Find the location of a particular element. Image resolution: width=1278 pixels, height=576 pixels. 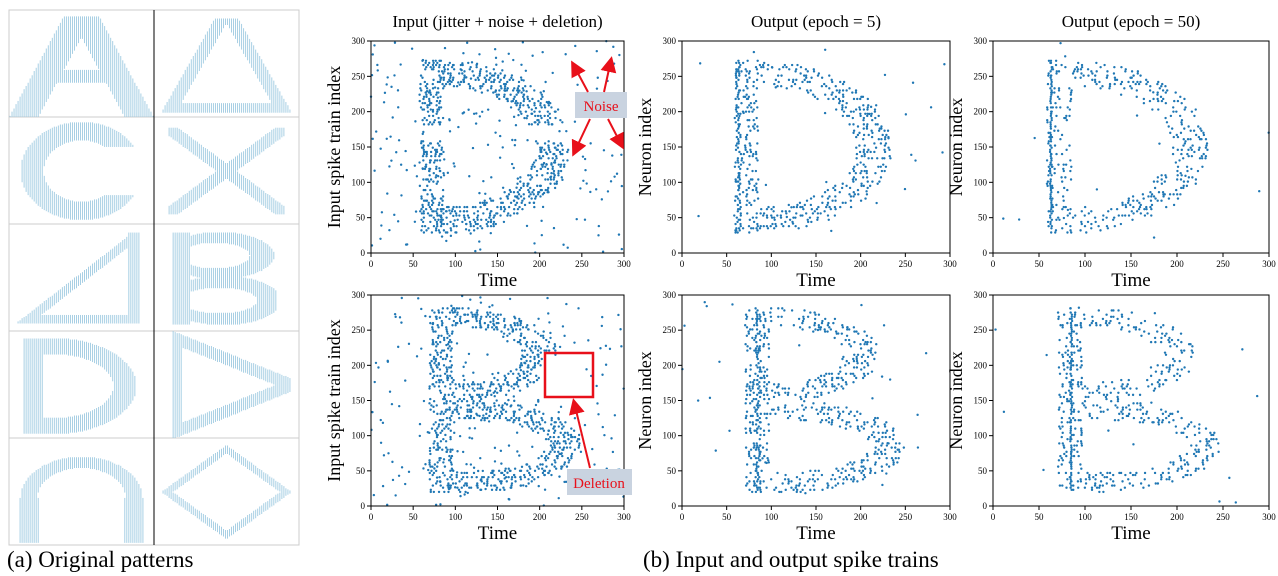

pattern-arch-n is located at coordinates (81, 500).